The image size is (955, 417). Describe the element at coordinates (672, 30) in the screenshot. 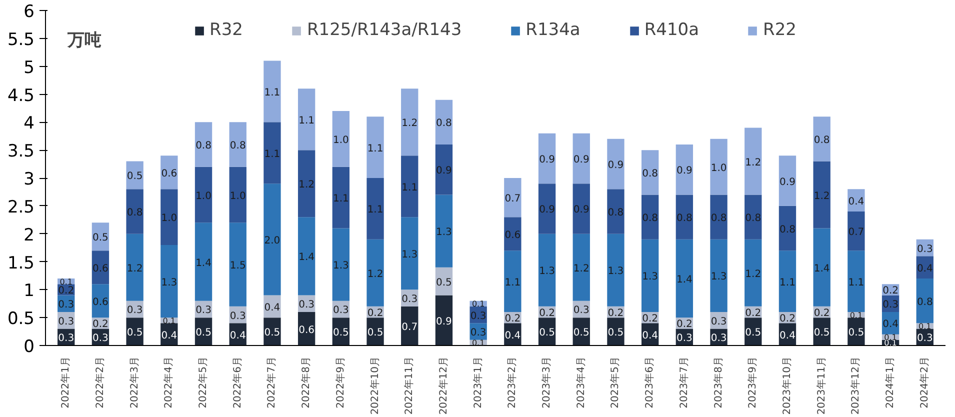

I see `legend-label: R410a` at that location.